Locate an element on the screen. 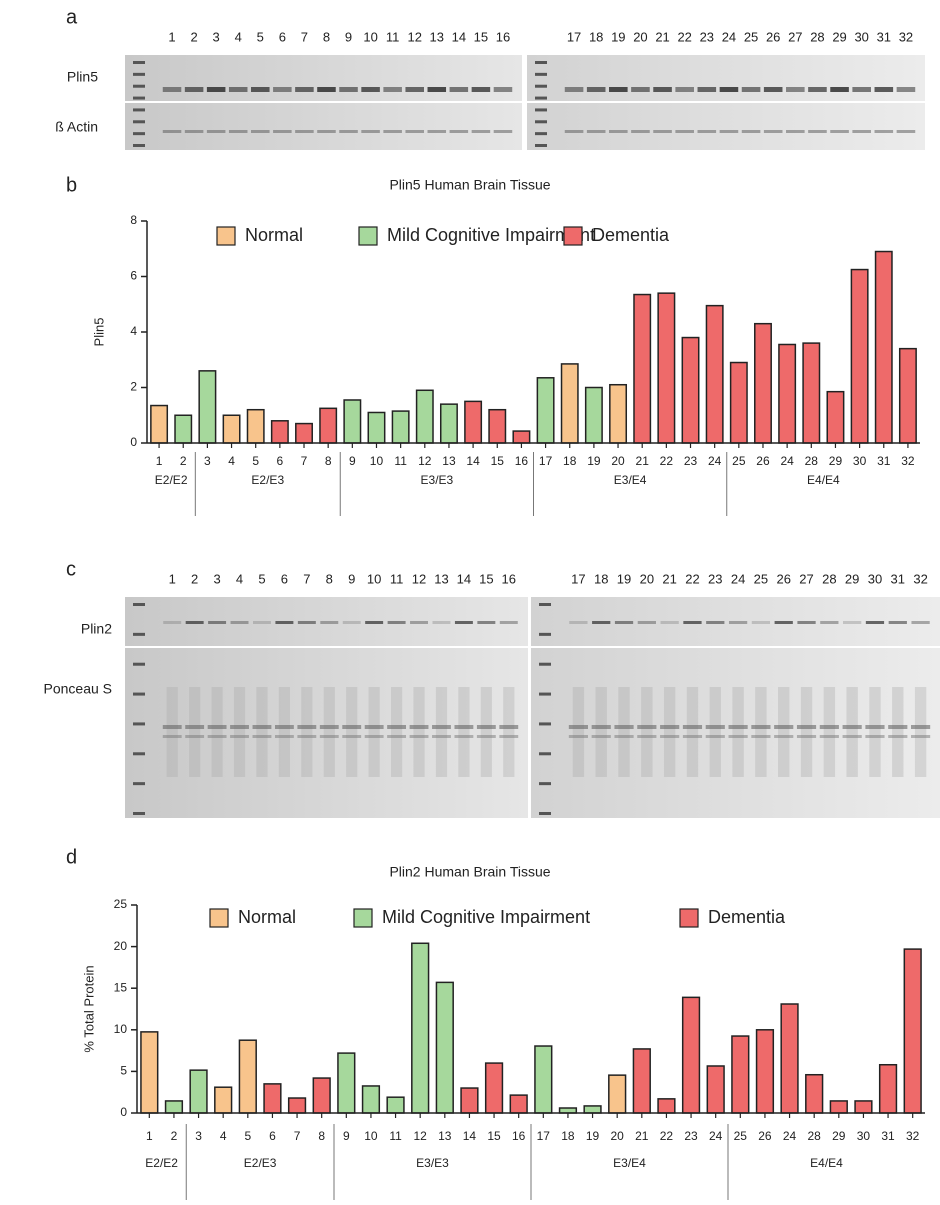 This screenshot has height=1205, width=940. lane-number: 10 is located at coordinates (370, 36).